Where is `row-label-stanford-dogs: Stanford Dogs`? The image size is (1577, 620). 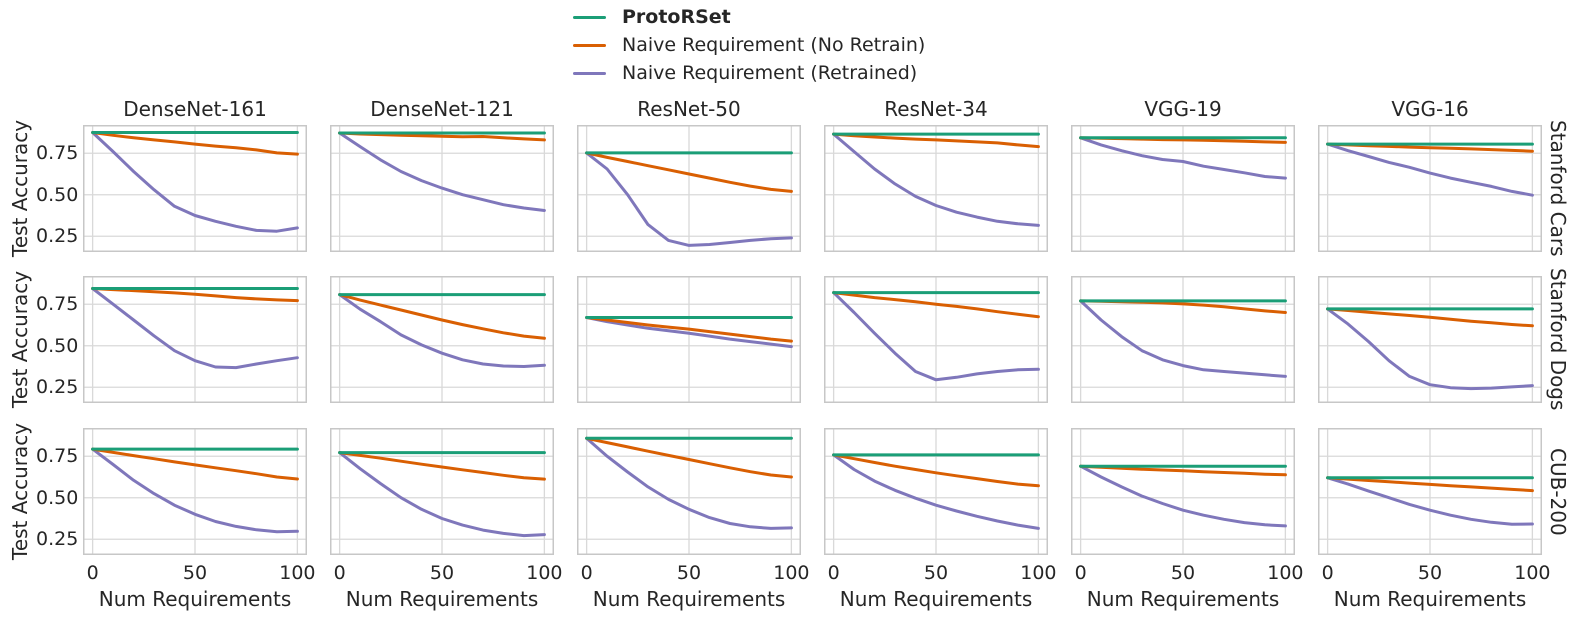 row-label-stanford-dogs: Stanford Dogs is located at coordinates (1558, 339).